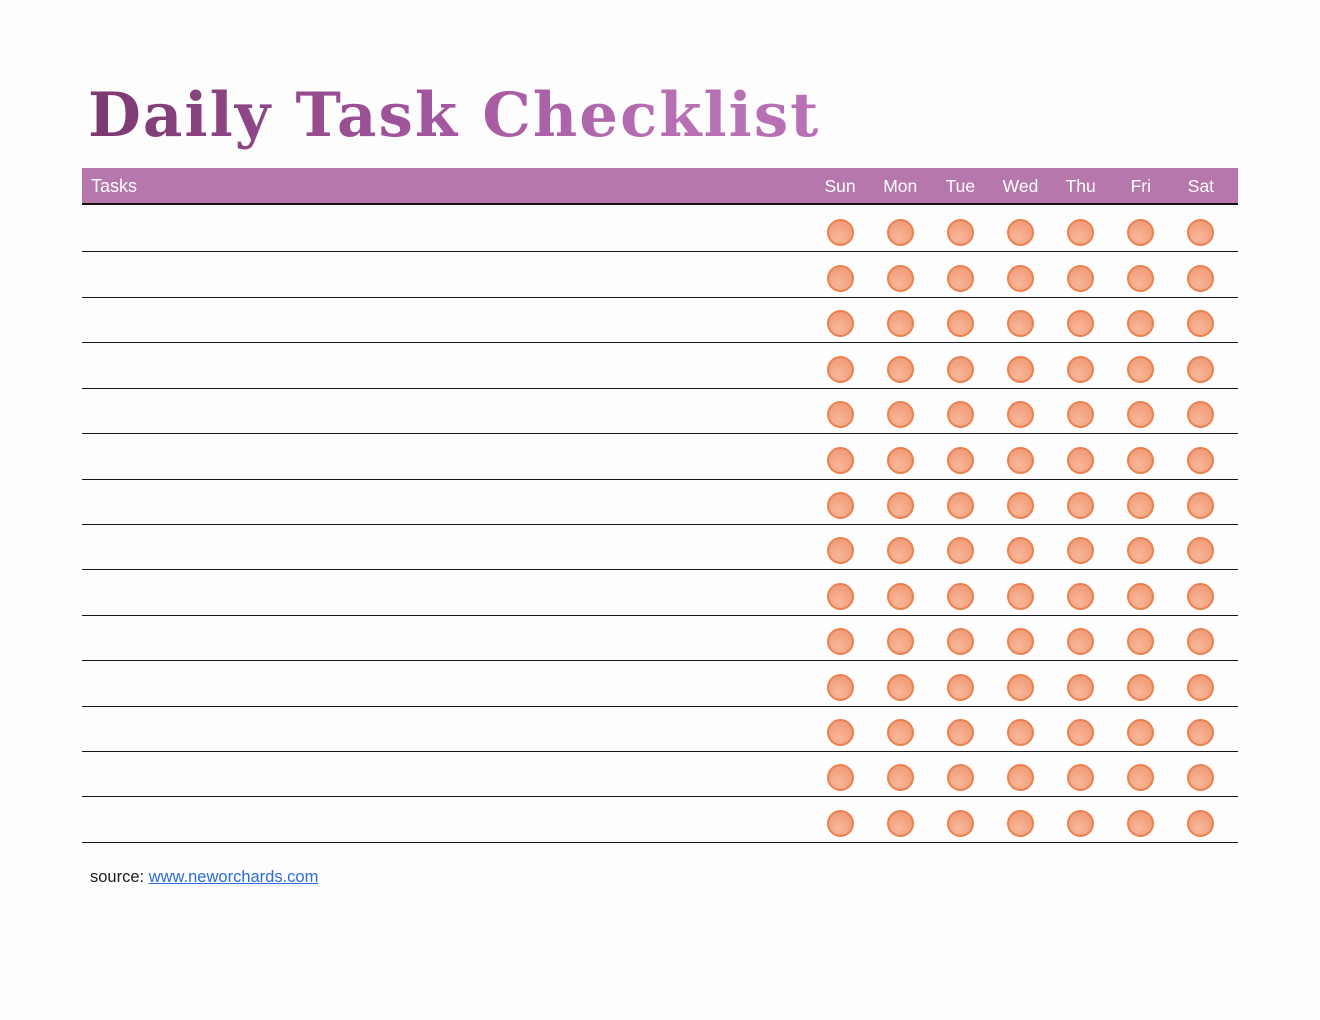 The height and width of the screenshot is (1020, 1320). What do you see at coordinates (233, 877) in the screenshot?
I see `source-link: www.neworchards.com` at bounding box center [233, 877].